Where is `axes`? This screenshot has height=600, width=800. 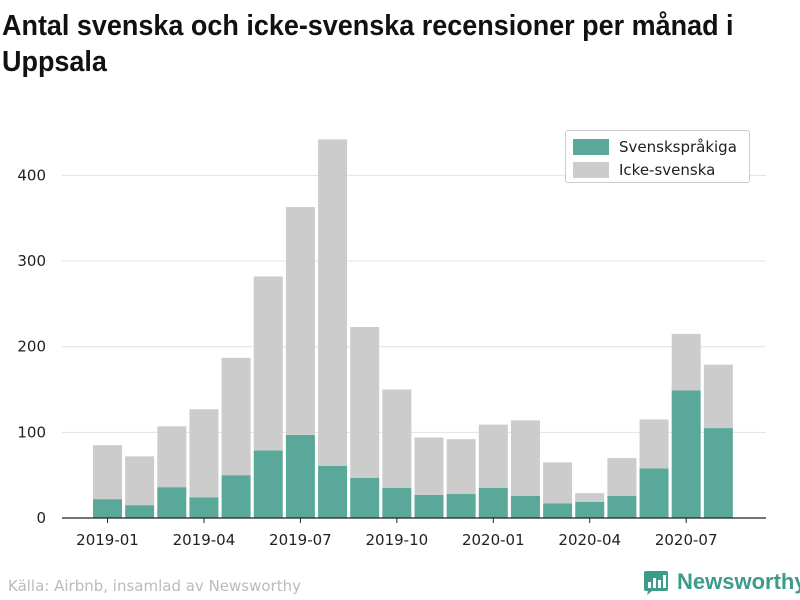
axes is located at coordinates (414, 520).